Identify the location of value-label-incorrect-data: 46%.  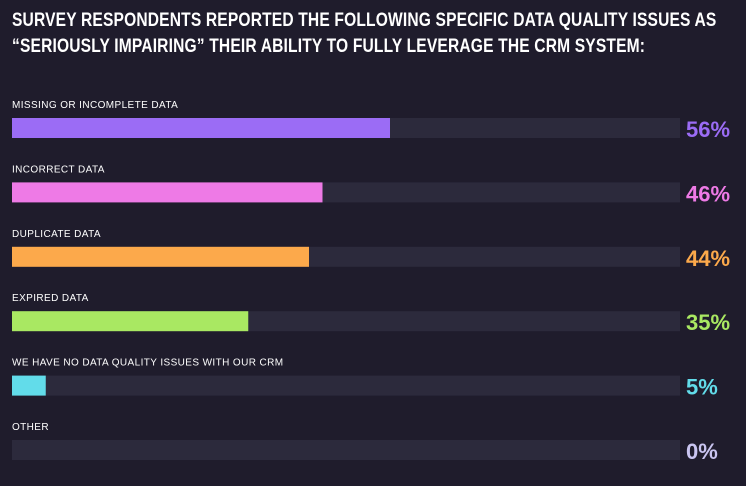
(708, 193).